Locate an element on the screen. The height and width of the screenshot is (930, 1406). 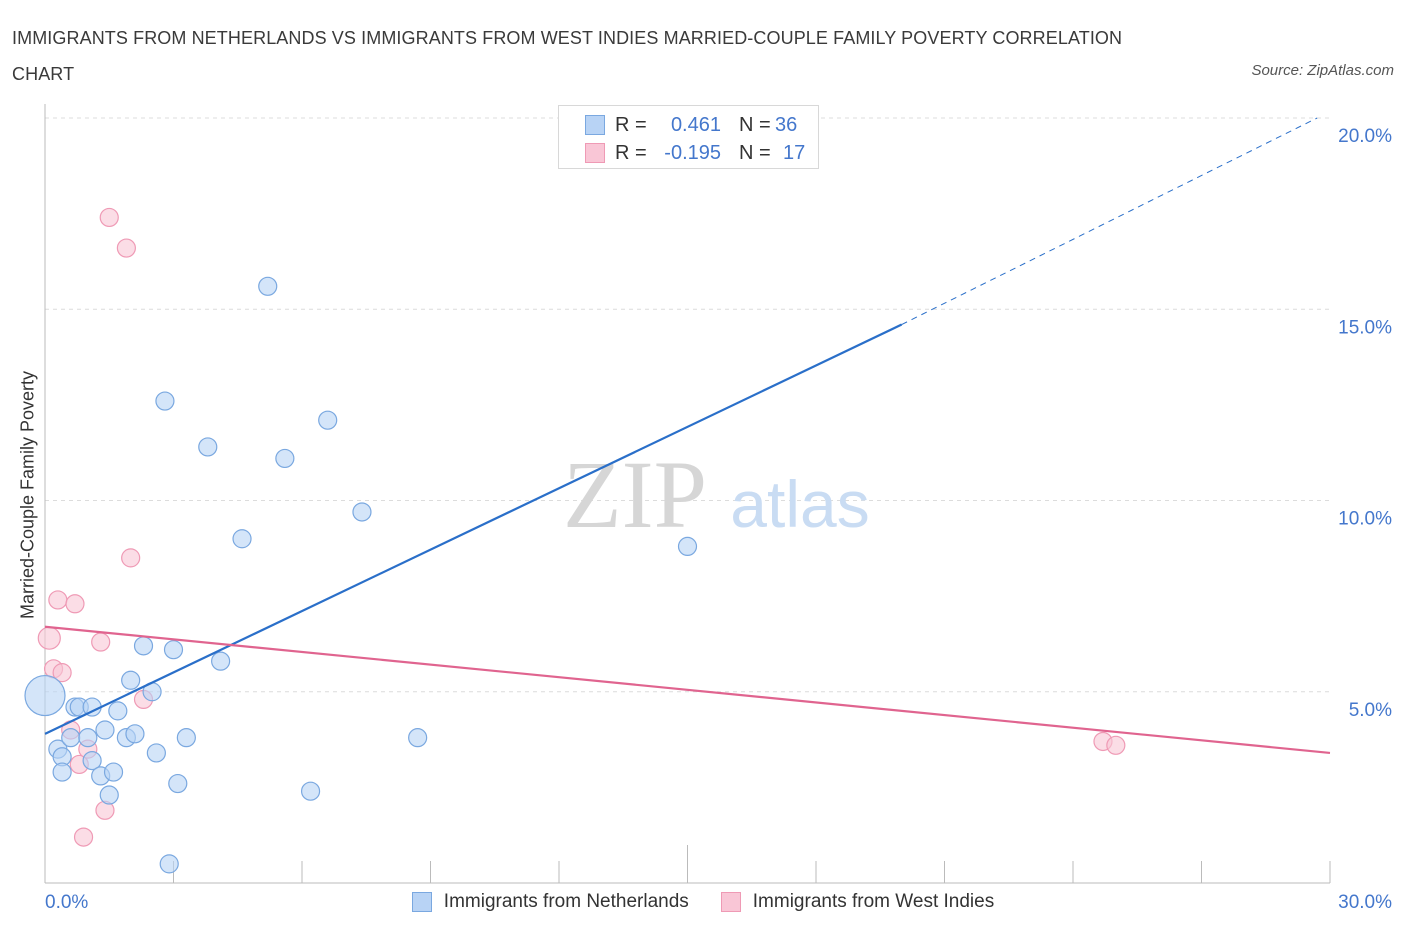
series-swatch-netherlands is located at coordinates (421, 902).